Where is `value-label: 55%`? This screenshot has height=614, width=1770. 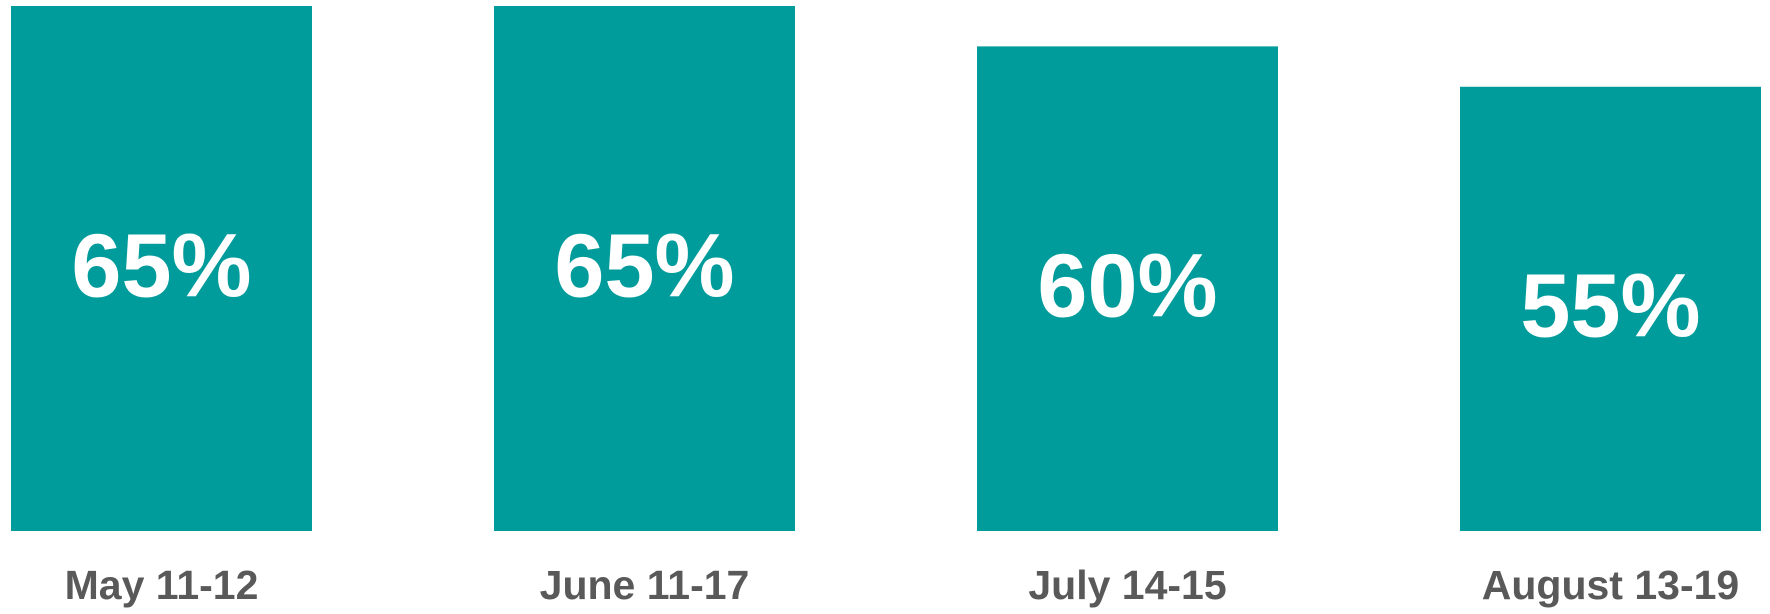
value-label: 55% is located at coordinates (1610, 307).